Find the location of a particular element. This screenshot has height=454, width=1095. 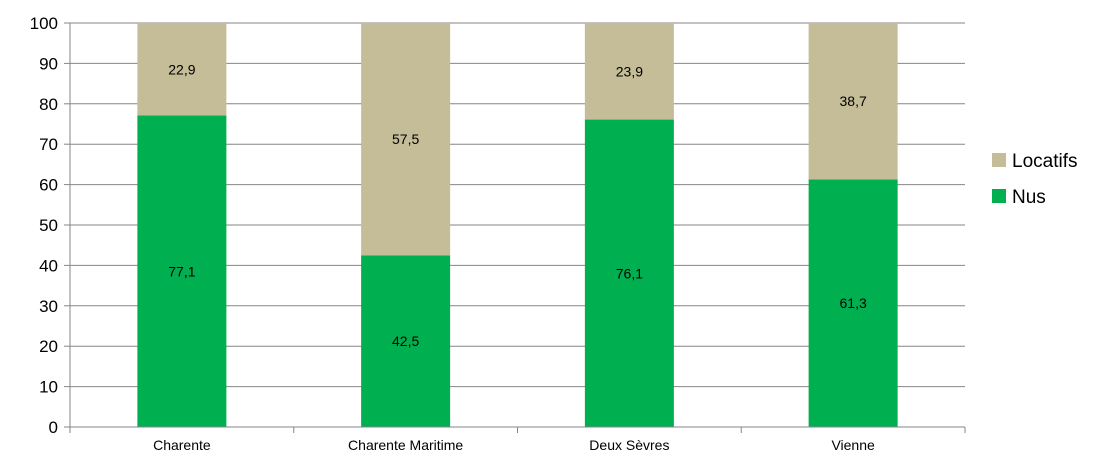

x-category-label: Charente is located at coordinates (182, 445).